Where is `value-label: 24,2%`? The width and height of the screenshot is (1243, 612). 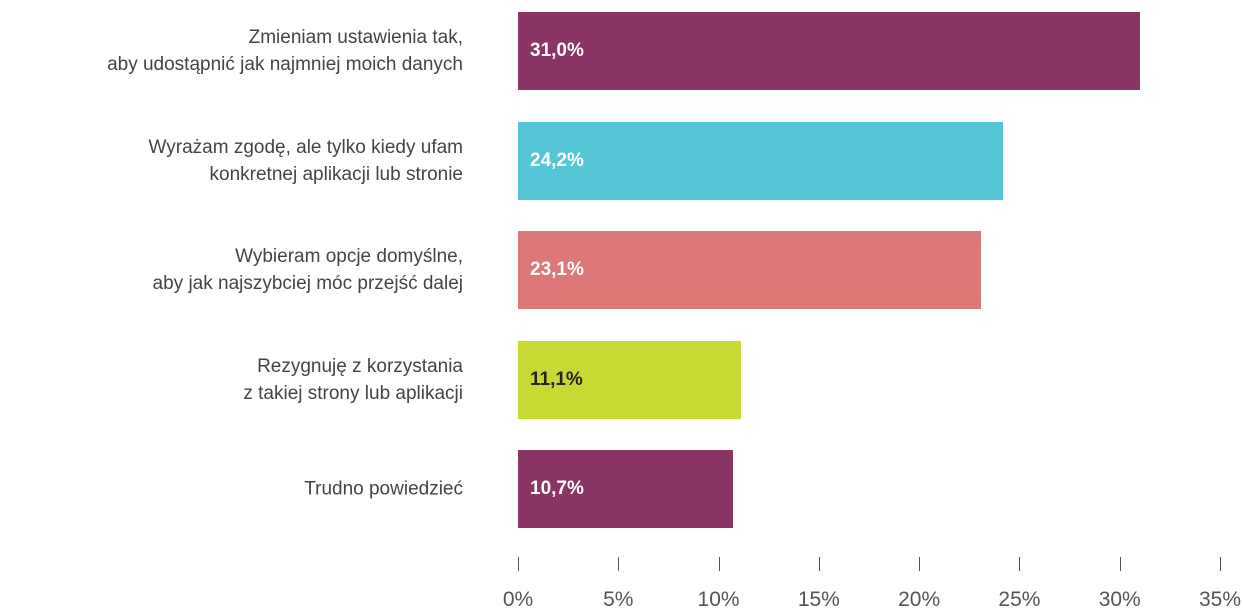
value-label: 24,2% is located at coordinates (557, 160).